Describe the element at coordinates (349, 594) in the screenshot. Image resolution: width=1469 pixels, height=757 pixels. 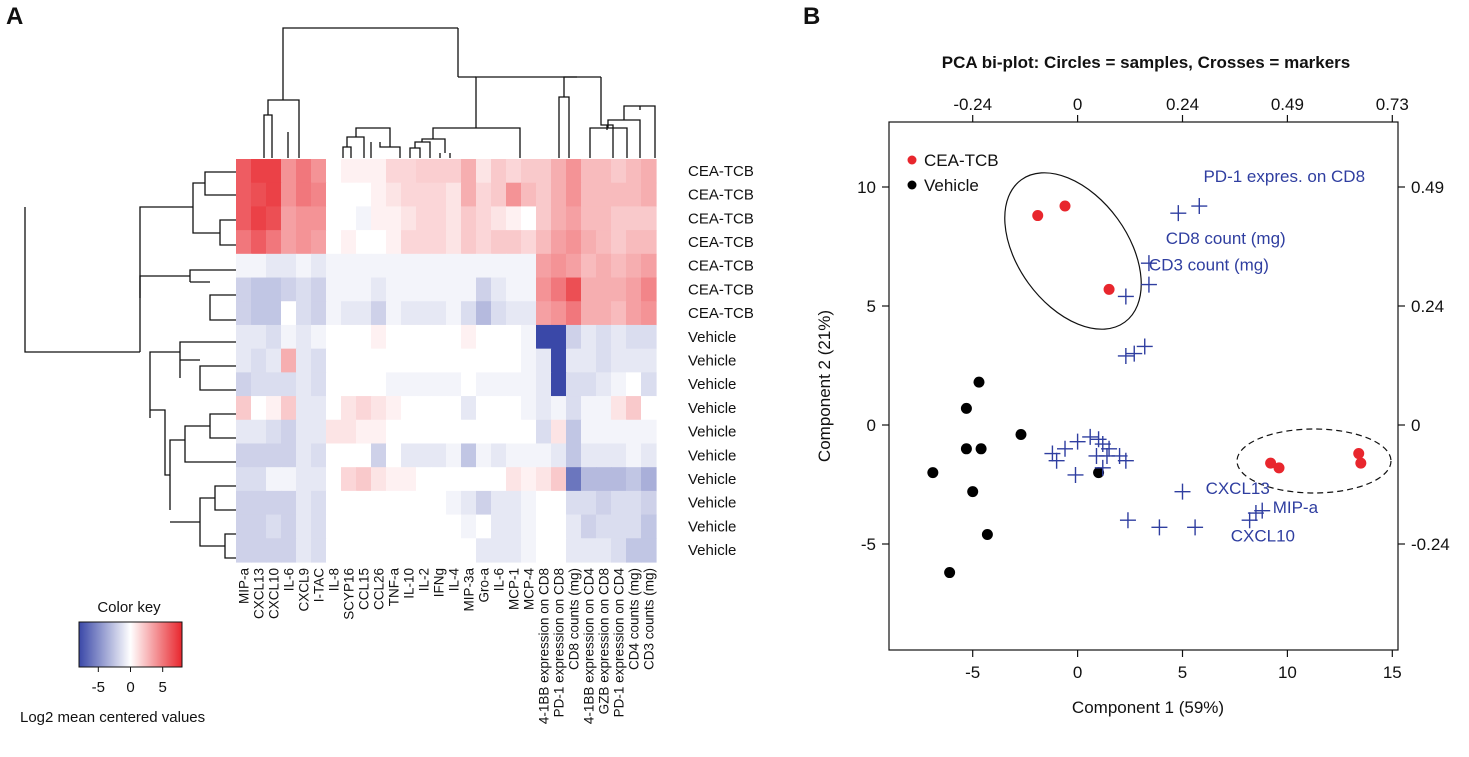
I see `heatmap-column-label: SCYP16` at that location.